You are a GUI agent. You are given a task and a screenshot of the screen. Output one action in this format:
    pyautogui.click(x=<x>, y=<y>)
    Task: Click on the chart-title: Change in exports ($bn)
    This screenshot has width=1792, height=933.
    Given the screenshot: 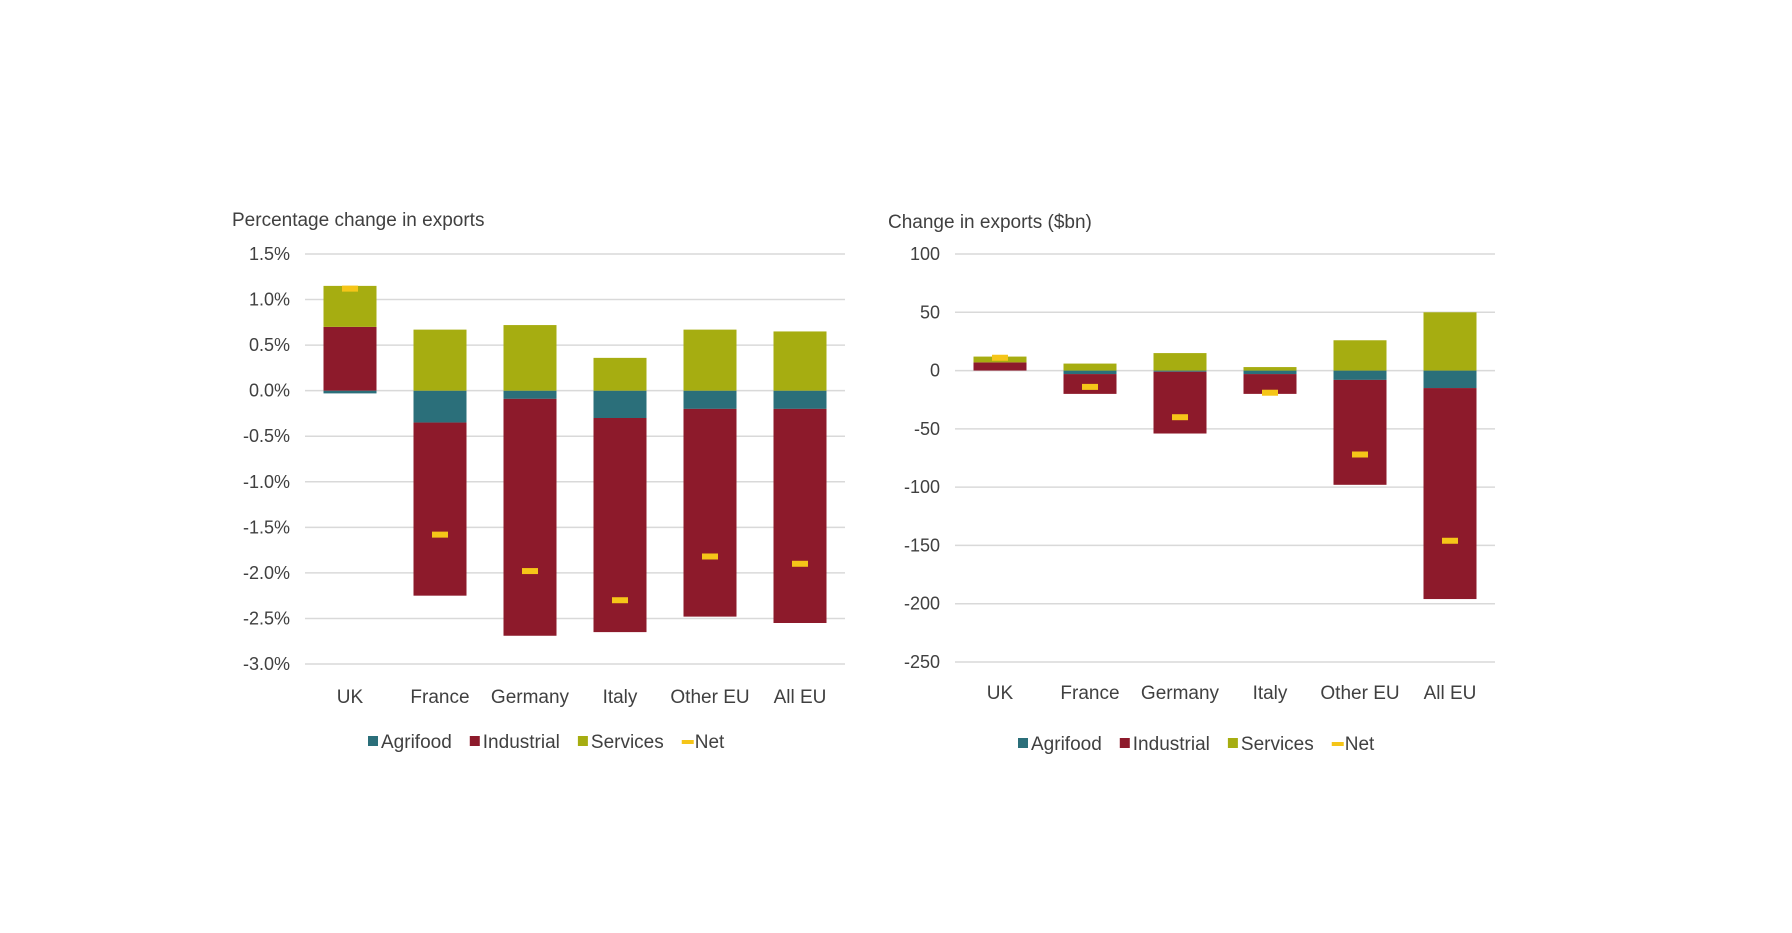 What is the action you would take?
    pyautogui.click(x=990, y=222)
    